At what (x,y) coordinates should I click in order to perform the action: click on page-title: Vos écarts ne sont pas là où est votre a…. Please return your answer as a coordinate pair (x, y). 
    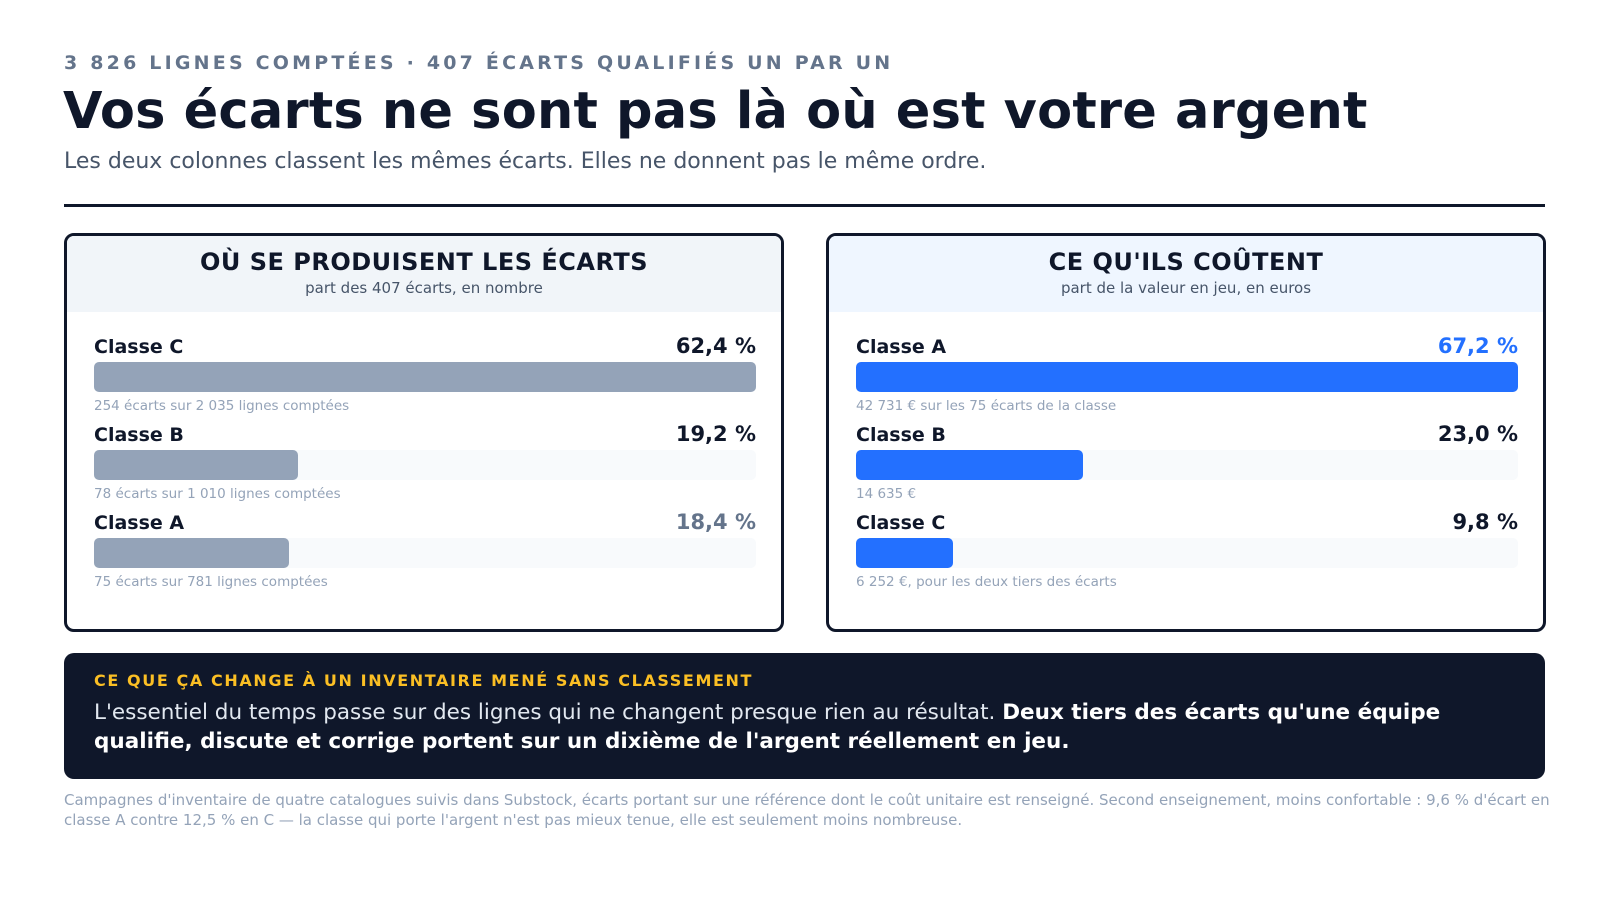
    Looking at the image, I should click on (715, 111).